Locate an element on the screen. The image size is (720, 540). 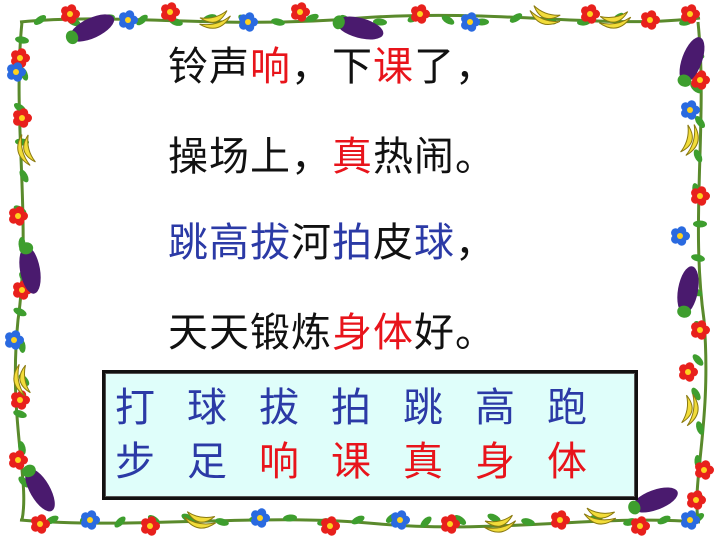
poem-line-3-seg-3: 拍 is located at coordinates (352, 243).